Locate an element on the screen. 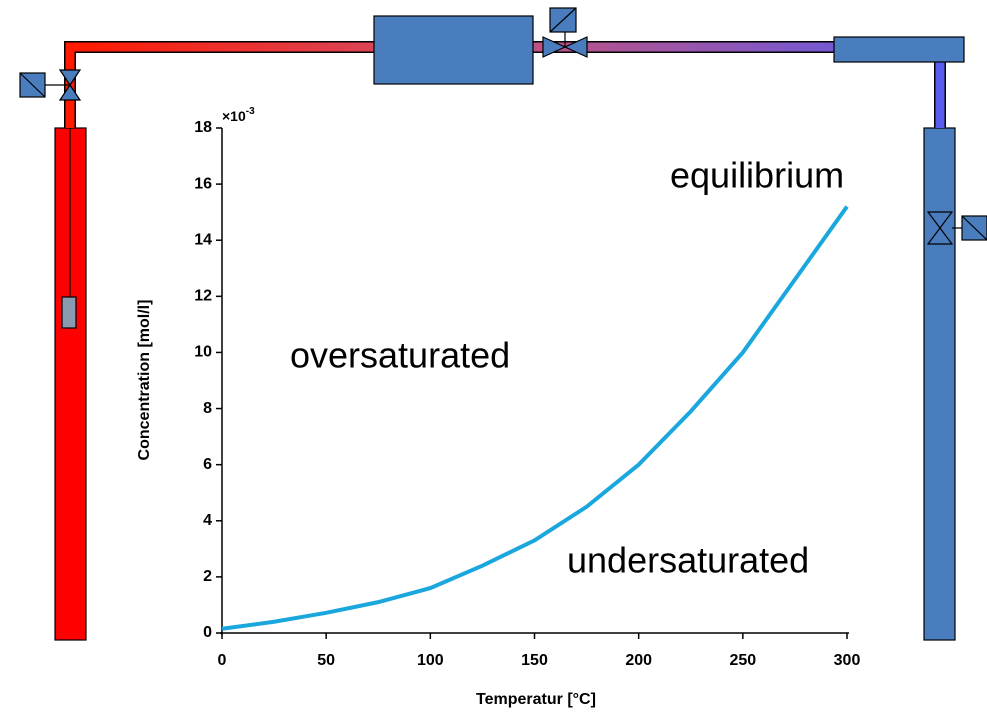 This screenshot has width=987, height=719. annotation: undersaturated is located at coordinates (688, 560).